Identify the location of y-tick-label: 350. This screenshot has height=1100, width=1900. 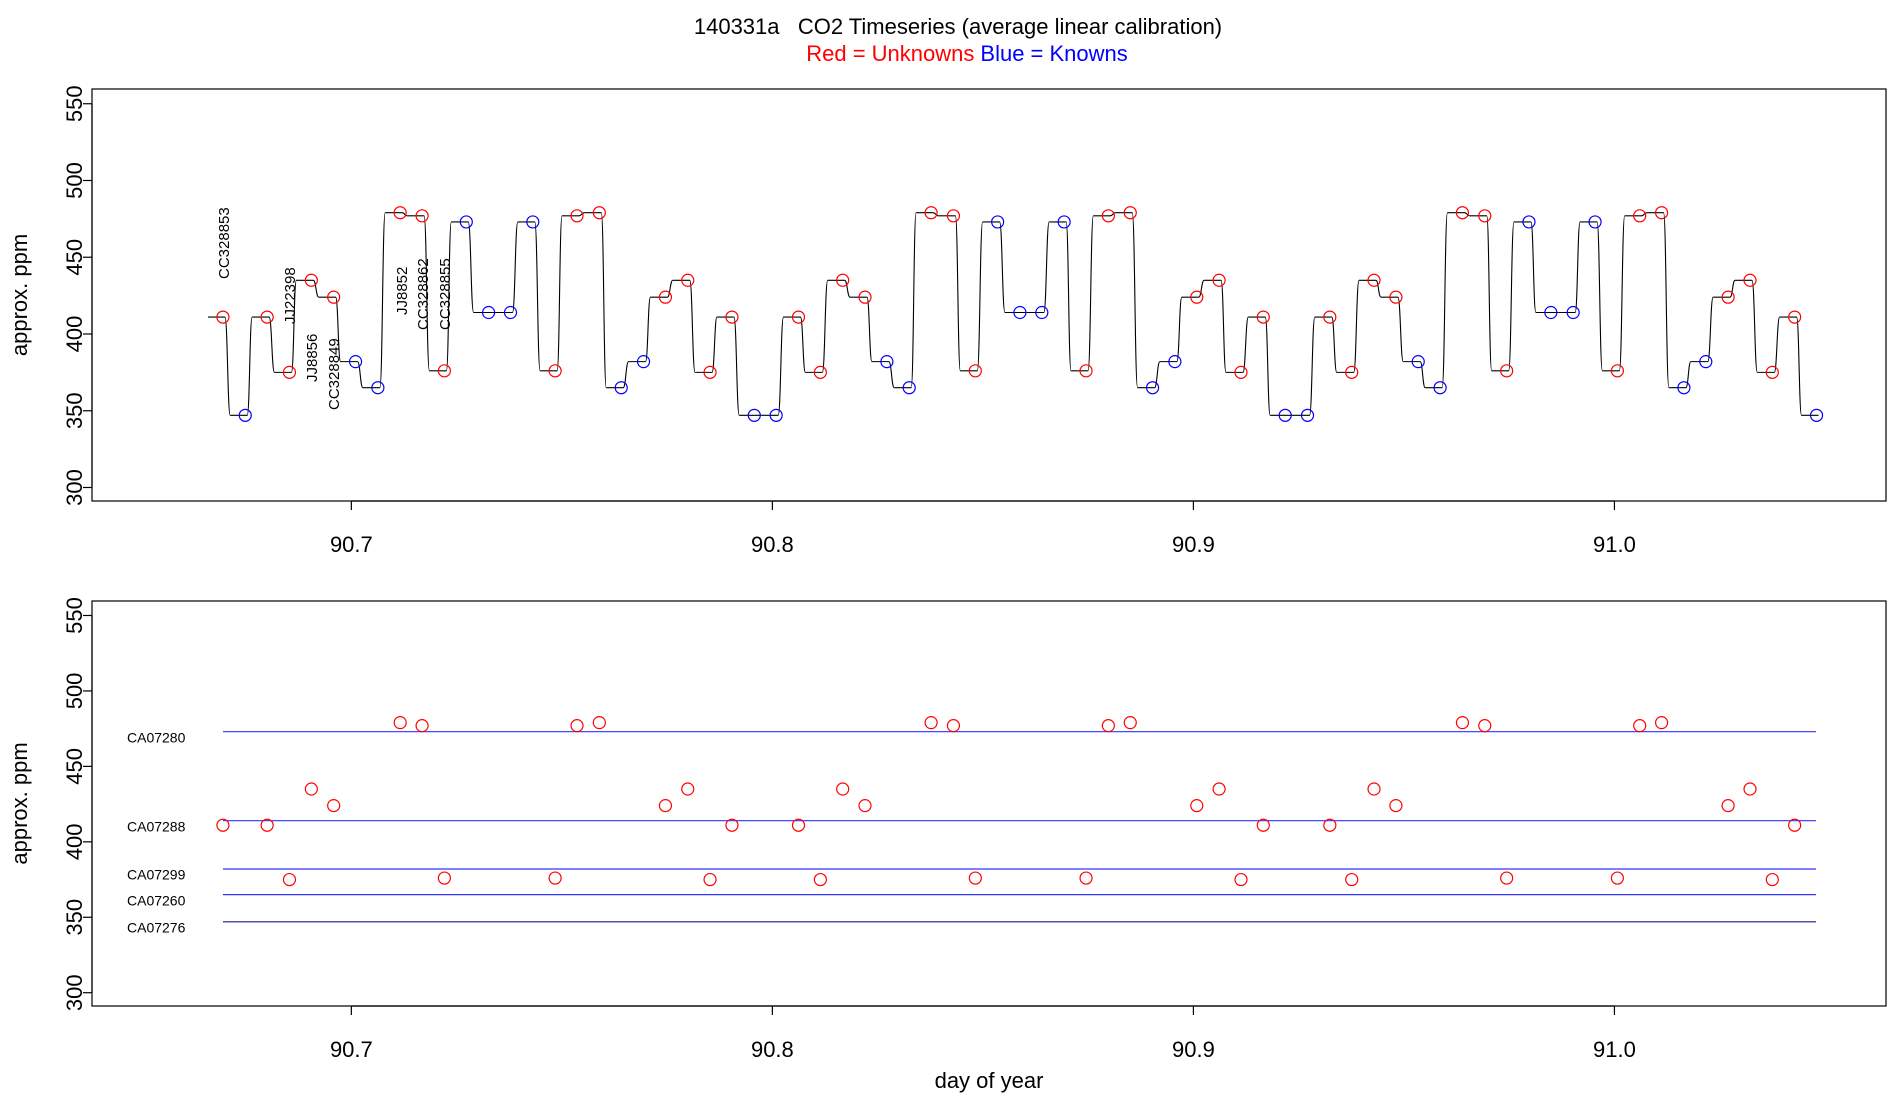
(74, 410).